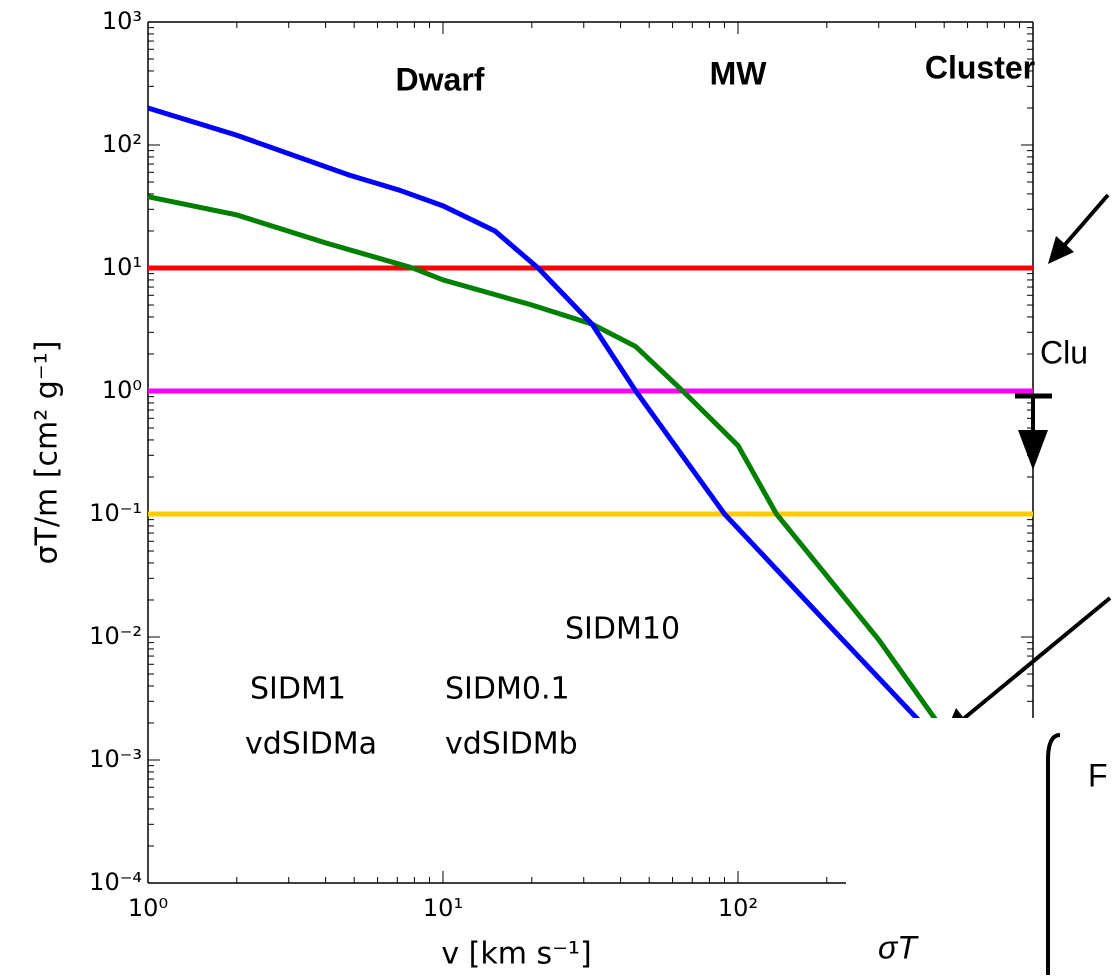  What do you see at coordinates (1053, 854) in the screenshot?
I see `brace` at bounding box center [1053, 854].